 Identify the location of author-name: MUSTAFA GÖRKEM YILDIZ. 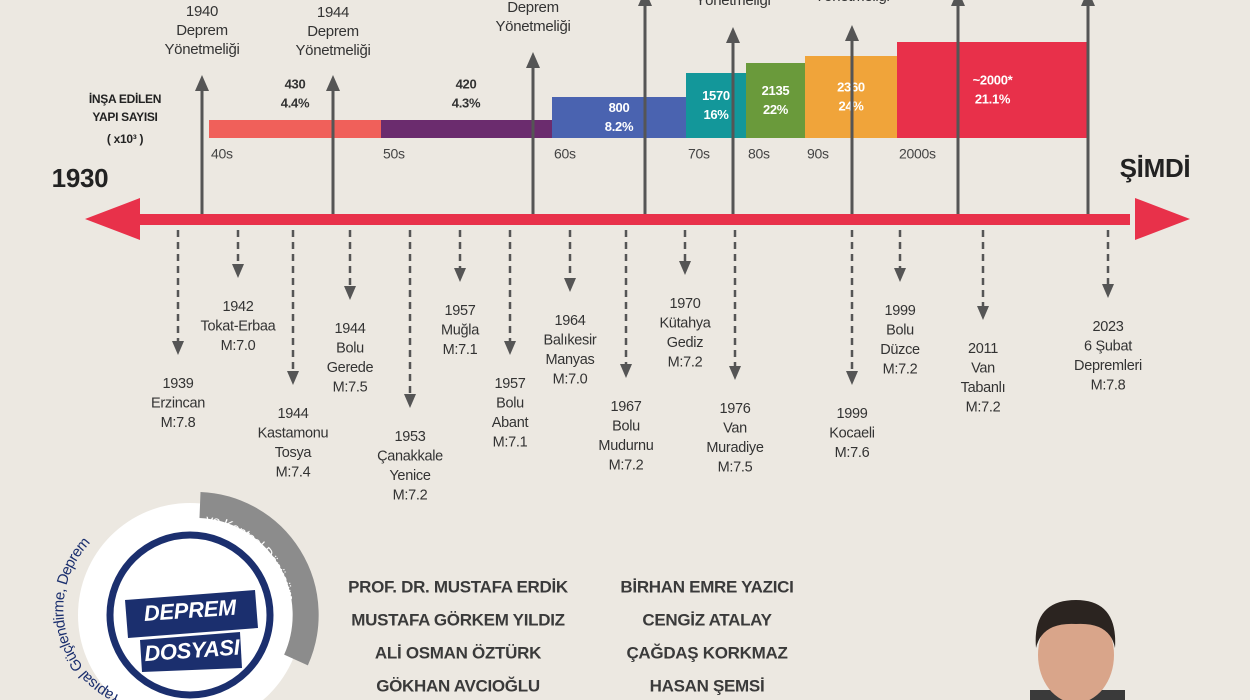
(457, 619).